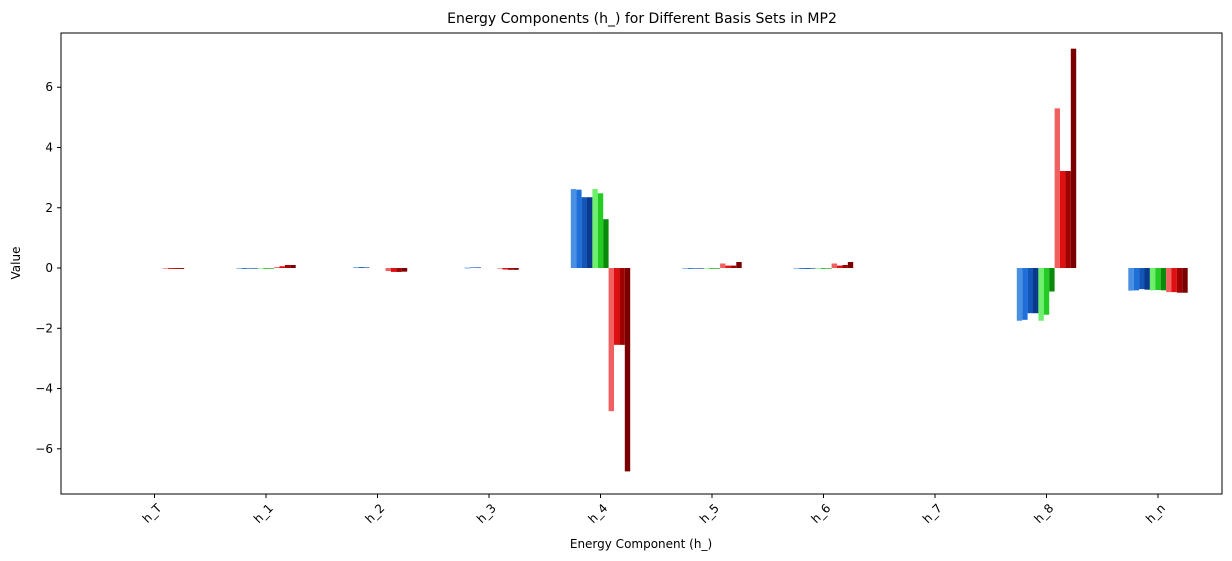 Image resolution: width=1232 pixels, height=561 pixels. I want to click on x-tick-label: h_2, so click(375, 513).